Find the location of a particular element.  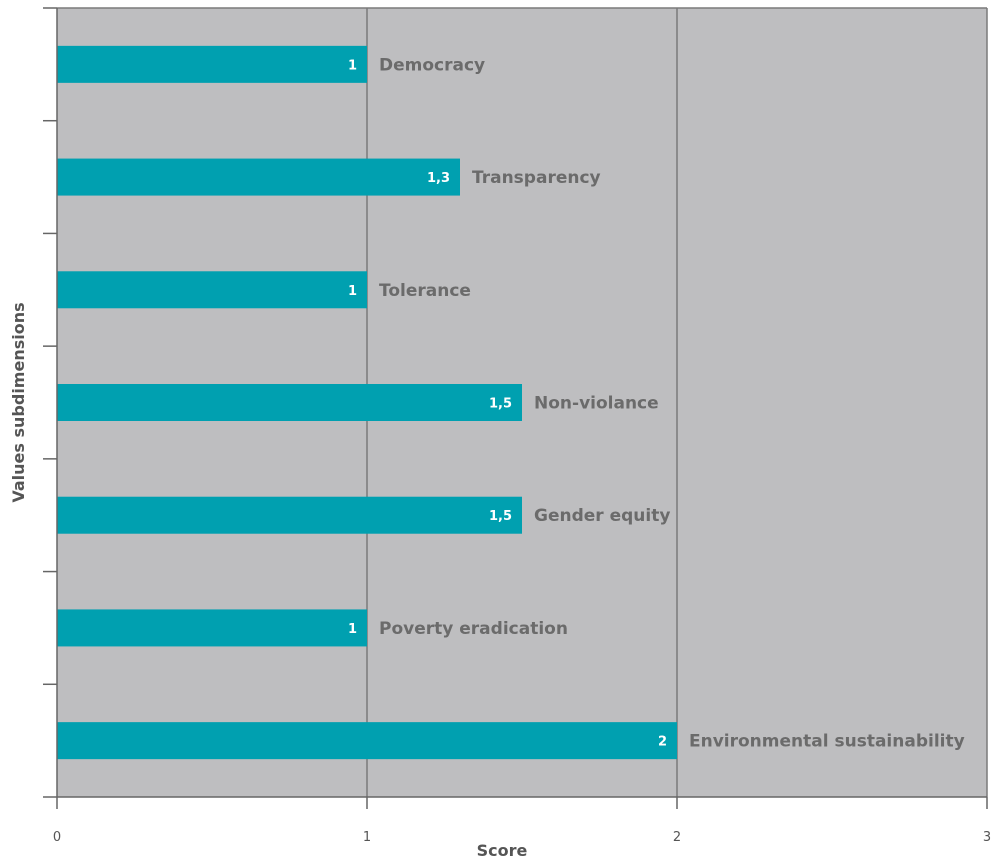

x-axis-title: Score is located at coordinates (502, 850).